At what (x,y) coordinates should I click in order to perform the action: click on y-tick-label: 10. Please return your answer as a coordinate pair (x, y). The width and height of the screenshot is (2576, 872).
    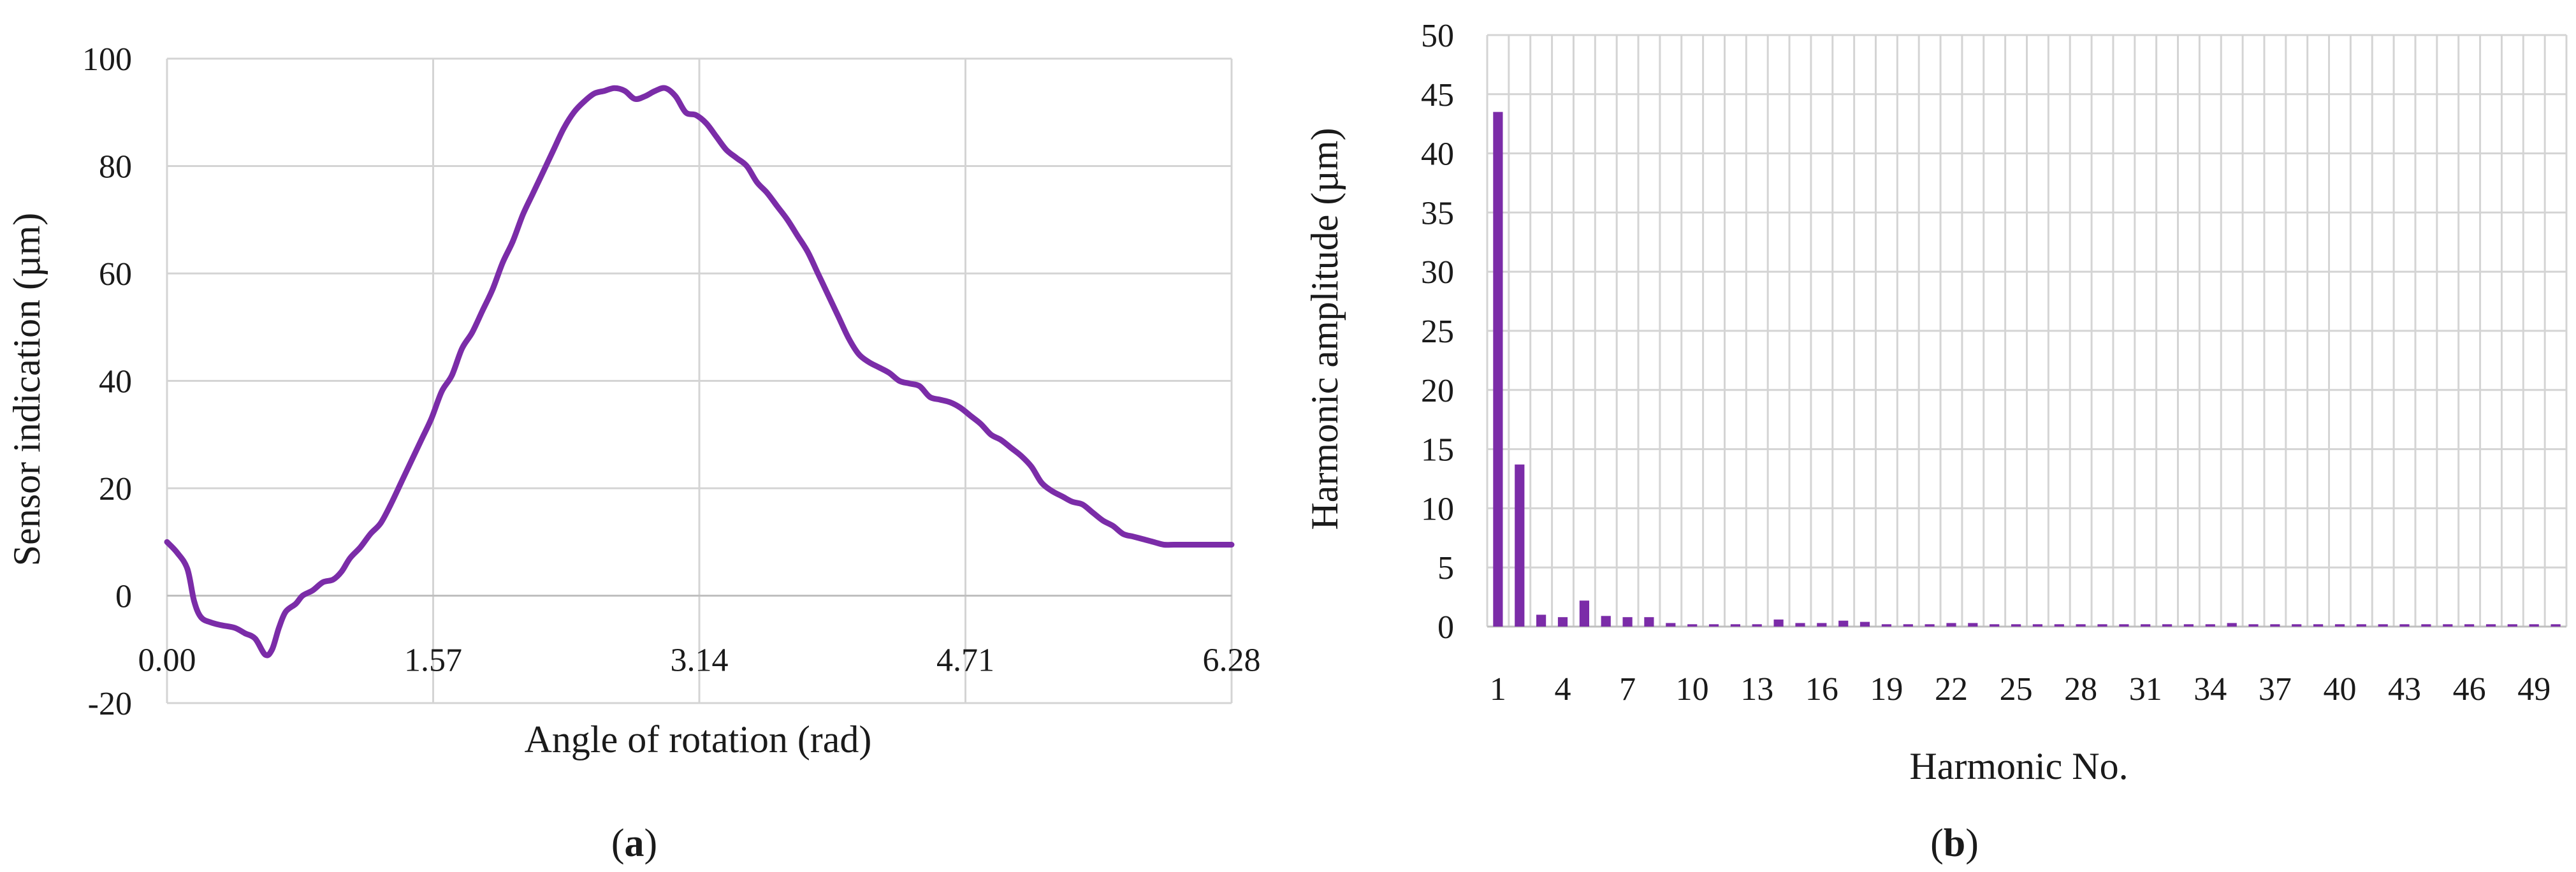
    Looking at the image, I should click on (1437, 509).